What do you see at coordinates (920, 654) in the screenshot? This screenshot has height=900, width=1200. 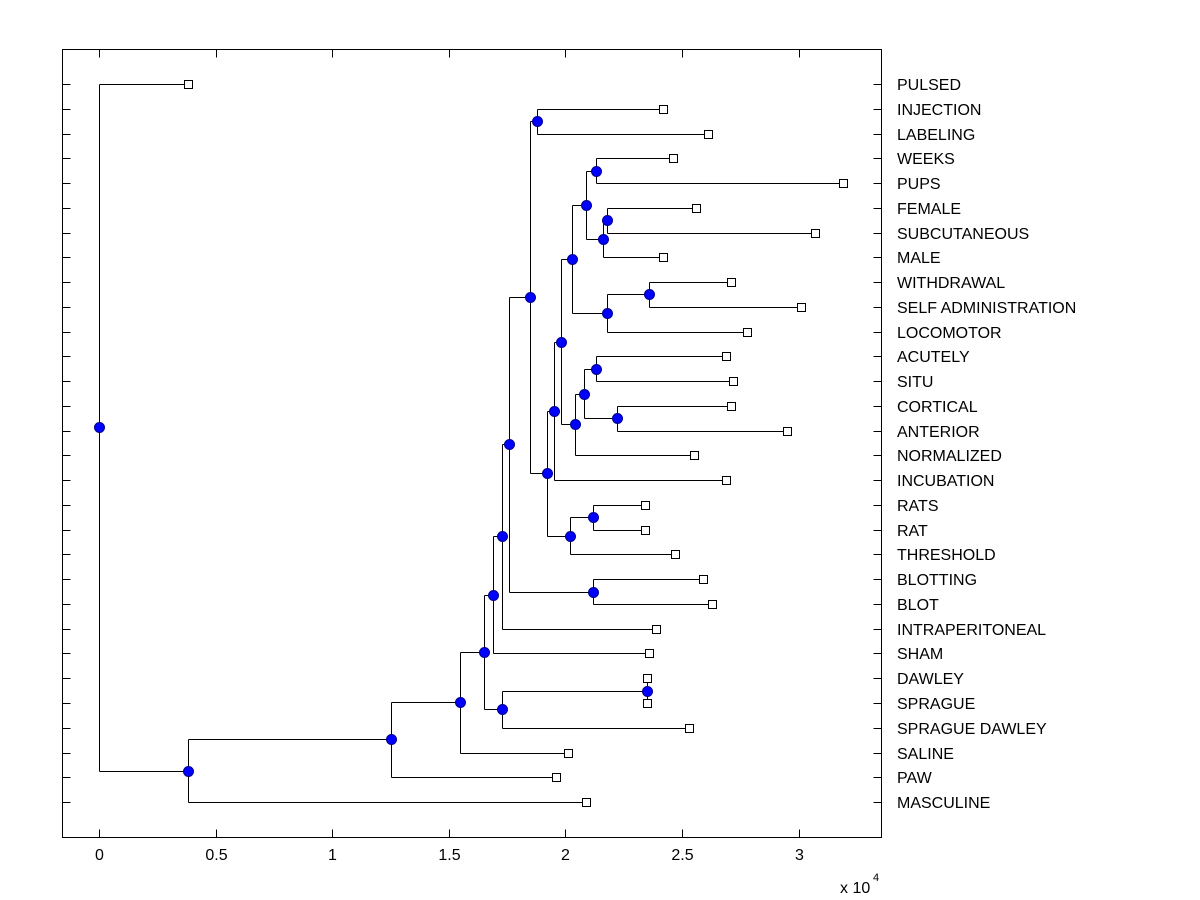 I see `leaf-label: SHAM` at bounding box center [920, 654].